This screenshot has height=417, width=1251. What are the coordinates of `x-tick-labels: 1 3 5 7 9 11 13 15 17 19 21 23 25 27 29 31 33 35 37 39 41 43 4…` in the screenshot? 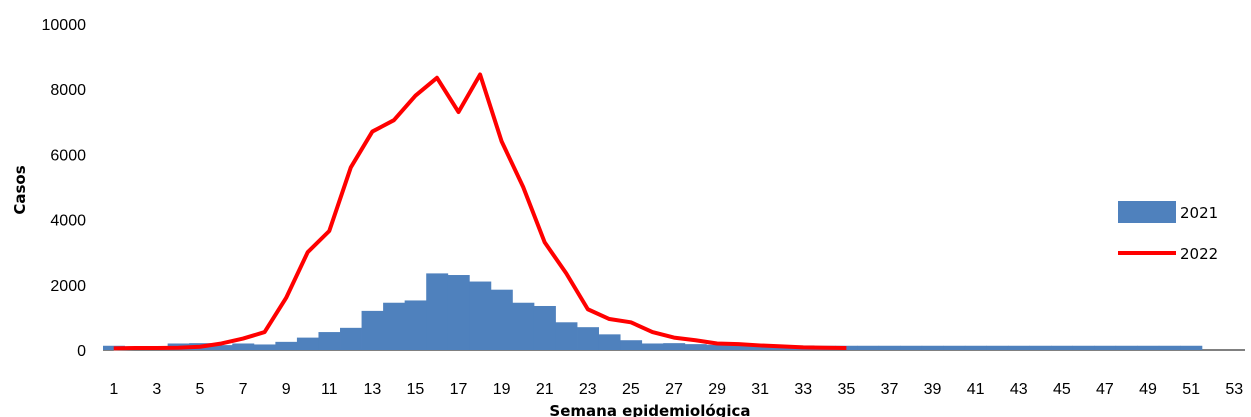 It's located at (676, 389).